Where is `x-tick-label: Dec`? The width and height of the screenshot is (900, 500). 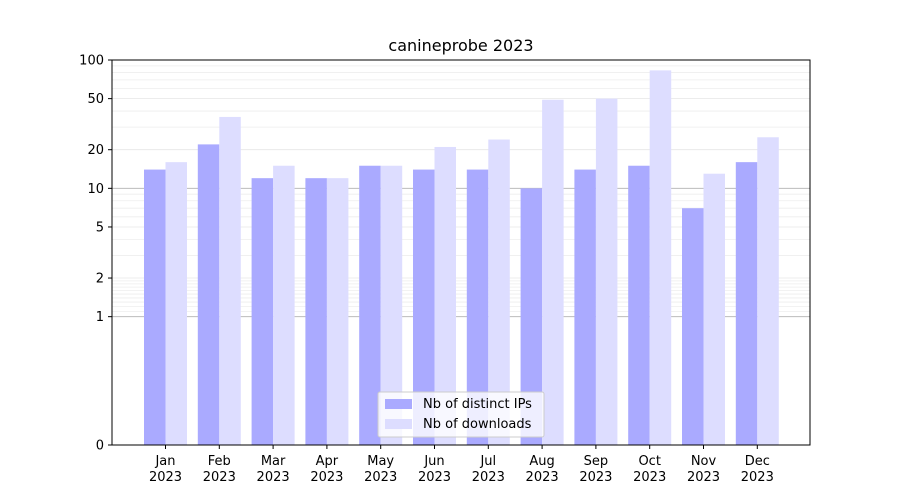 x-tick-label: Dec is located at coordinates (757, 461).